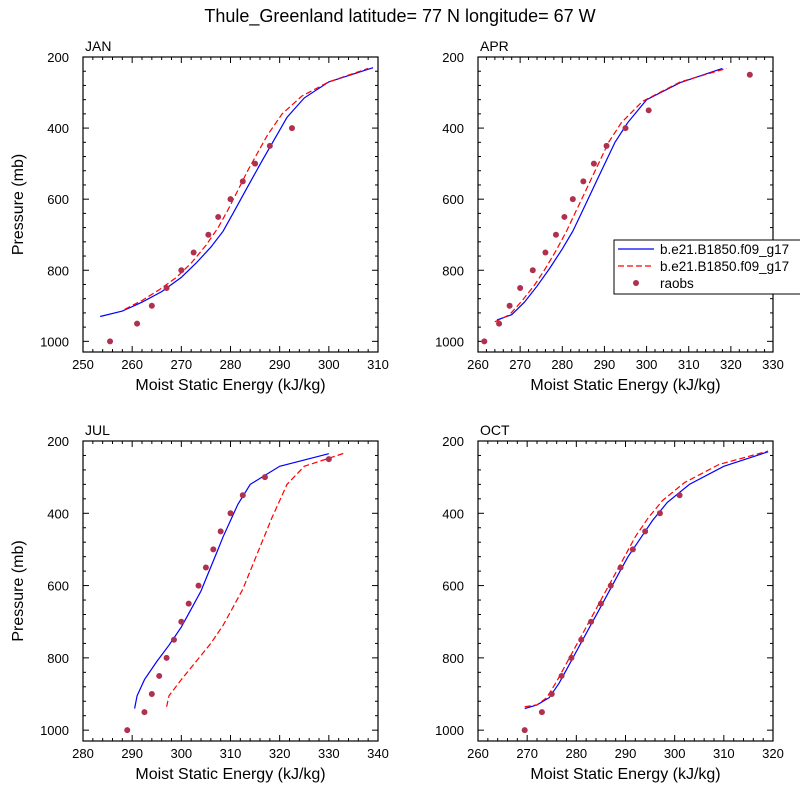  What do you see at coordinates (97, 430) in the screenshot?
I see `panel-label: JUL` at bounding box center [97, 430].